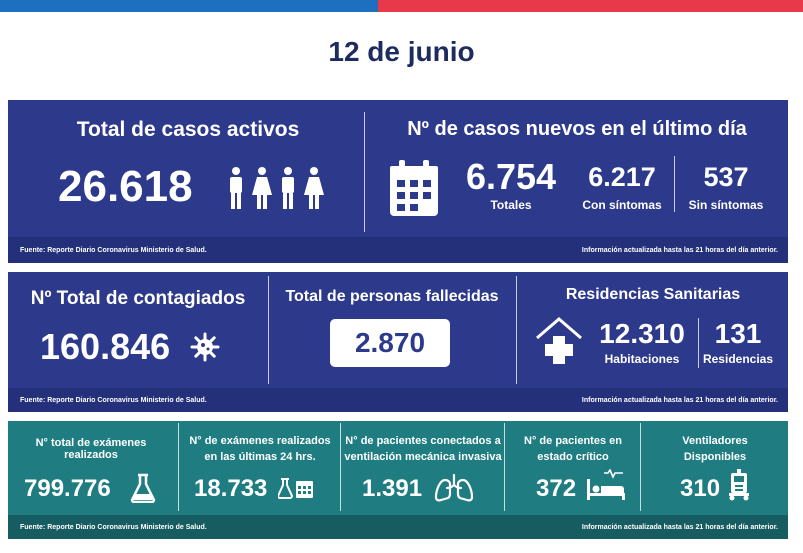  Describe the element at coordinates (577, 129) in the screenshot. I see `new-cases-title: Nº de casos nuevos en el último día` at that location.